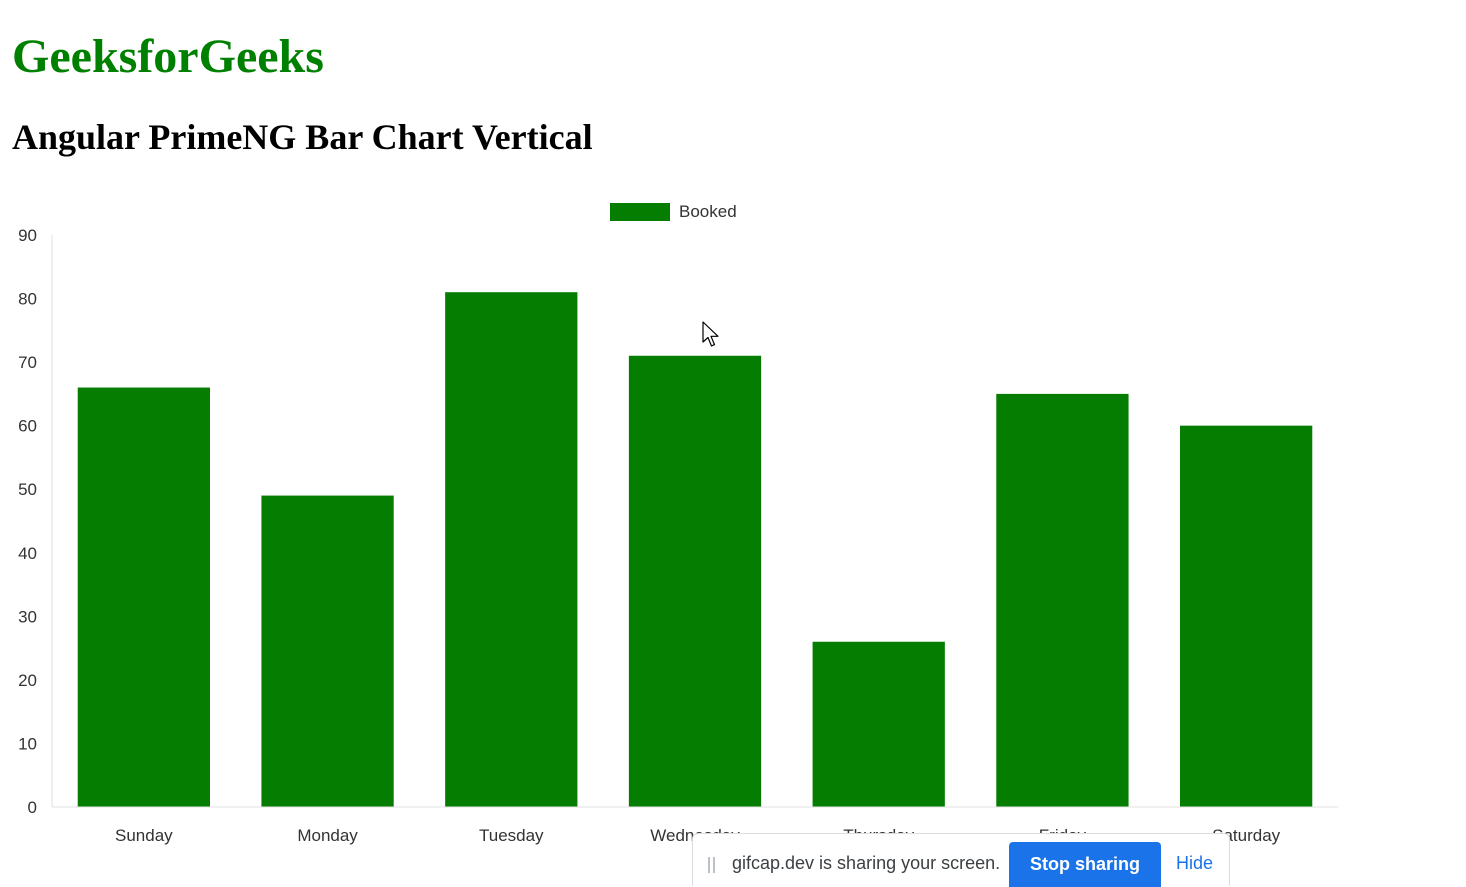 Image resolution: width=1466 pixels, height=887 pixels. Describe the element at coordinates (1195, 863) in the screenshot. I see `hide-button: Hide` at that location.